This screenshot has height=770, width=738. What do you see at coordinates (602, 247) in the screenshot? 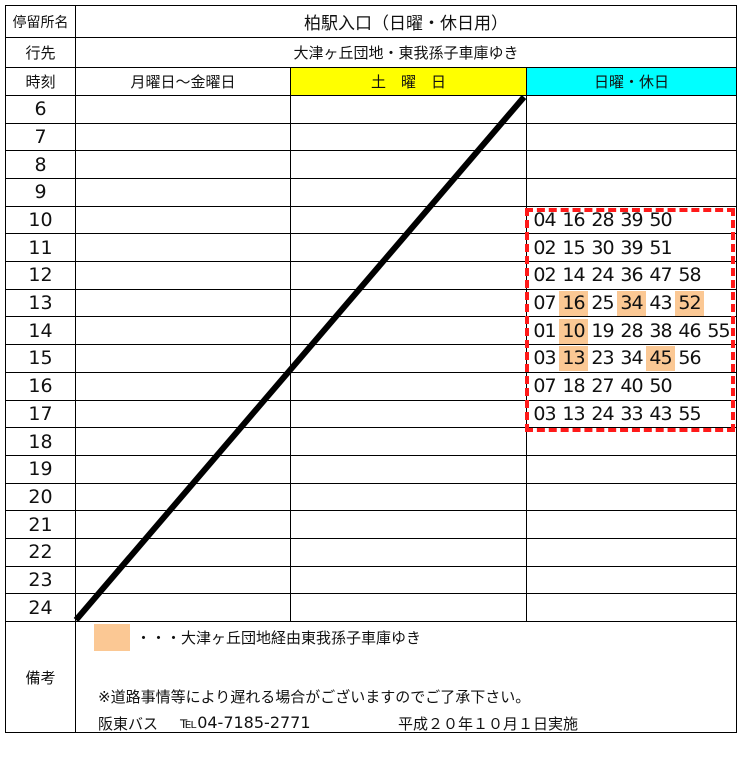
I see `departure-minute: 30` at bounding box center [602, 247].